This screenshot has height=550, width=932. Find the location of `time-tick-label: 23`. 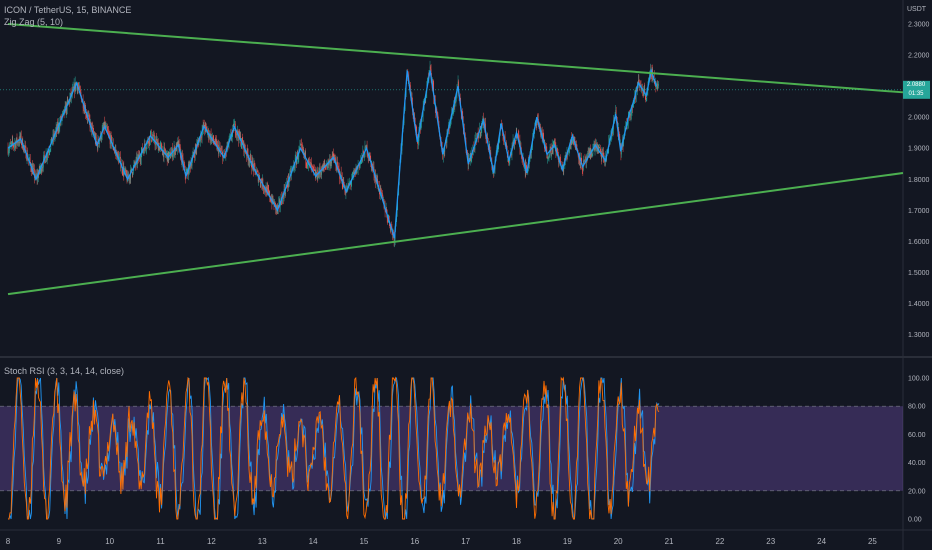

time-tick-label: 23 is located at coordinates (770, 541).